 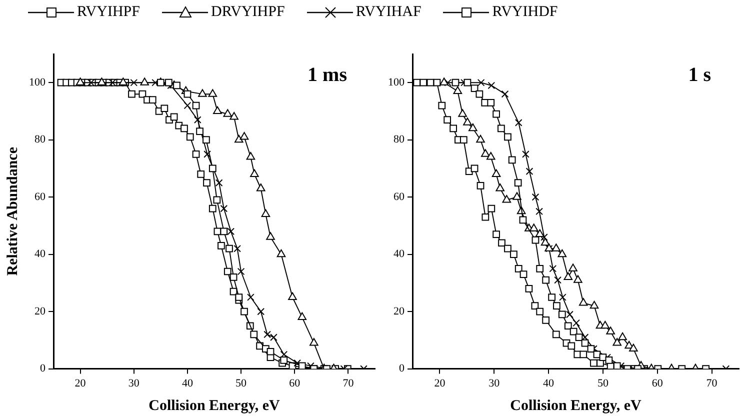 What do you see at coordinates (108, 12) in the screenshot?
I see `legend-label: RVYIHPF` at bounding box center [108, 12].